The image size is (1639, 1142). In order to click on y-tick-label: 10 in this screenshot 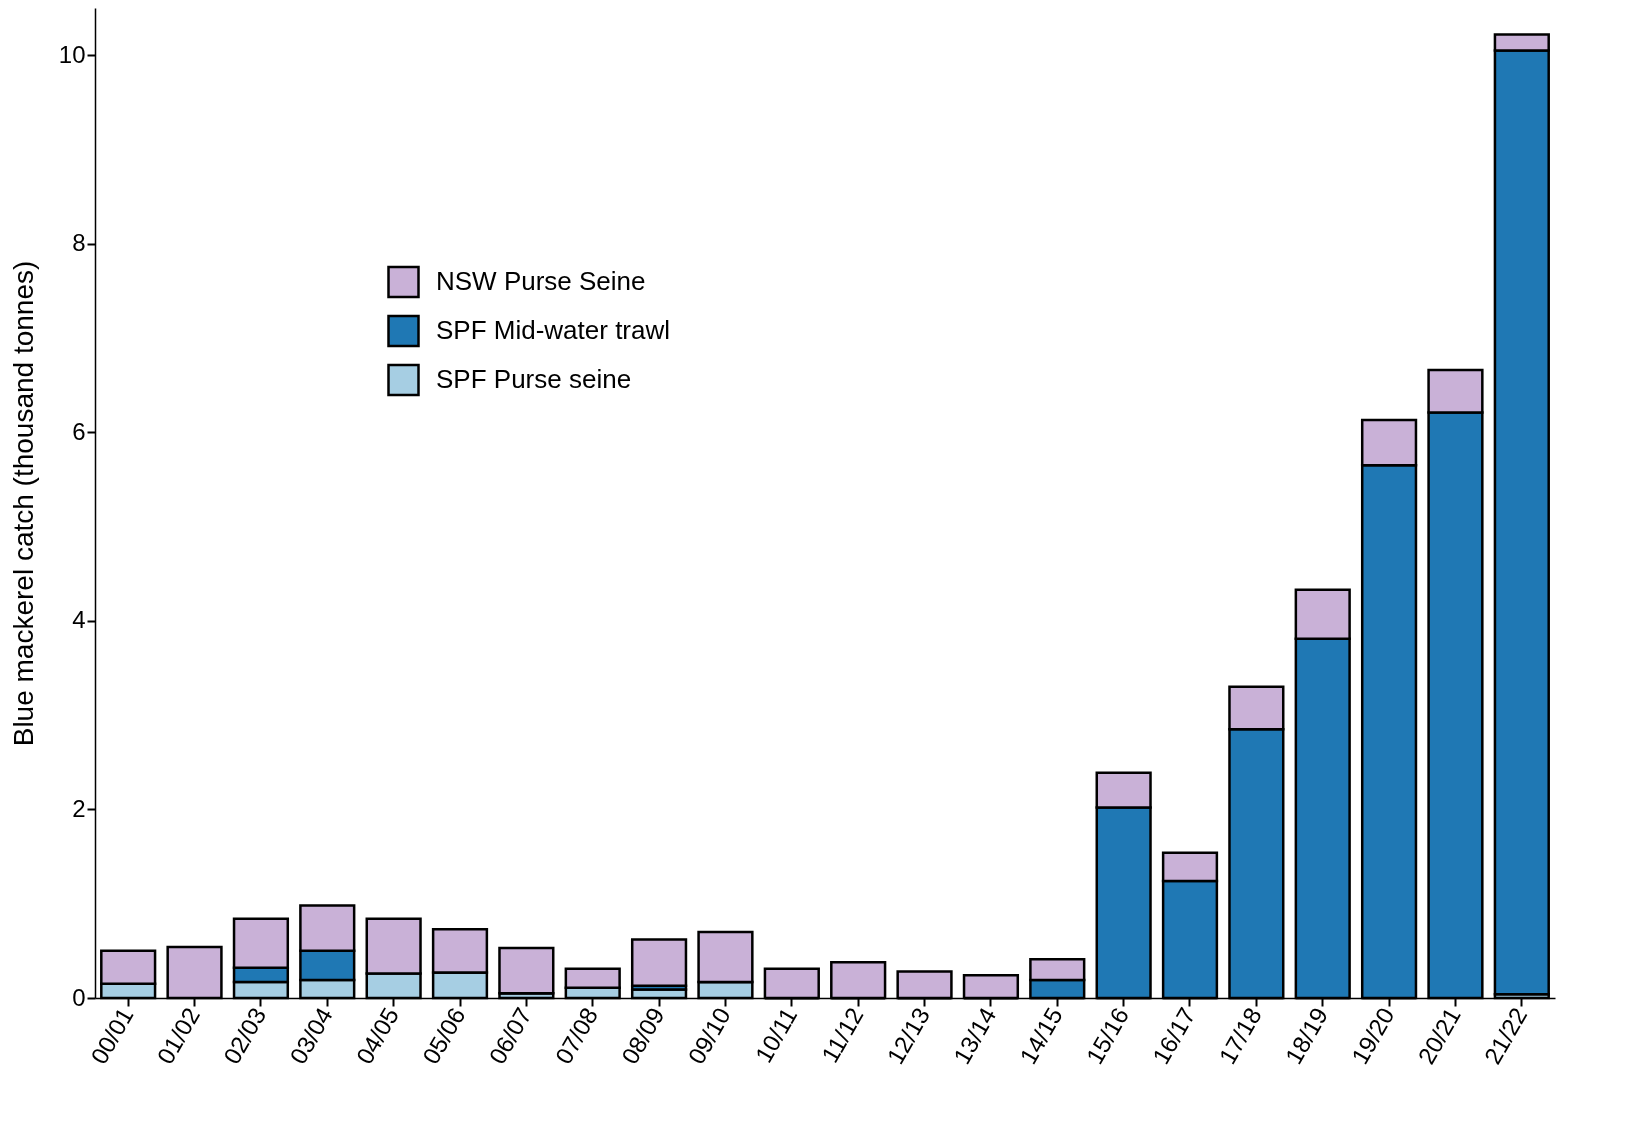, I will do `click(72, 54)`.